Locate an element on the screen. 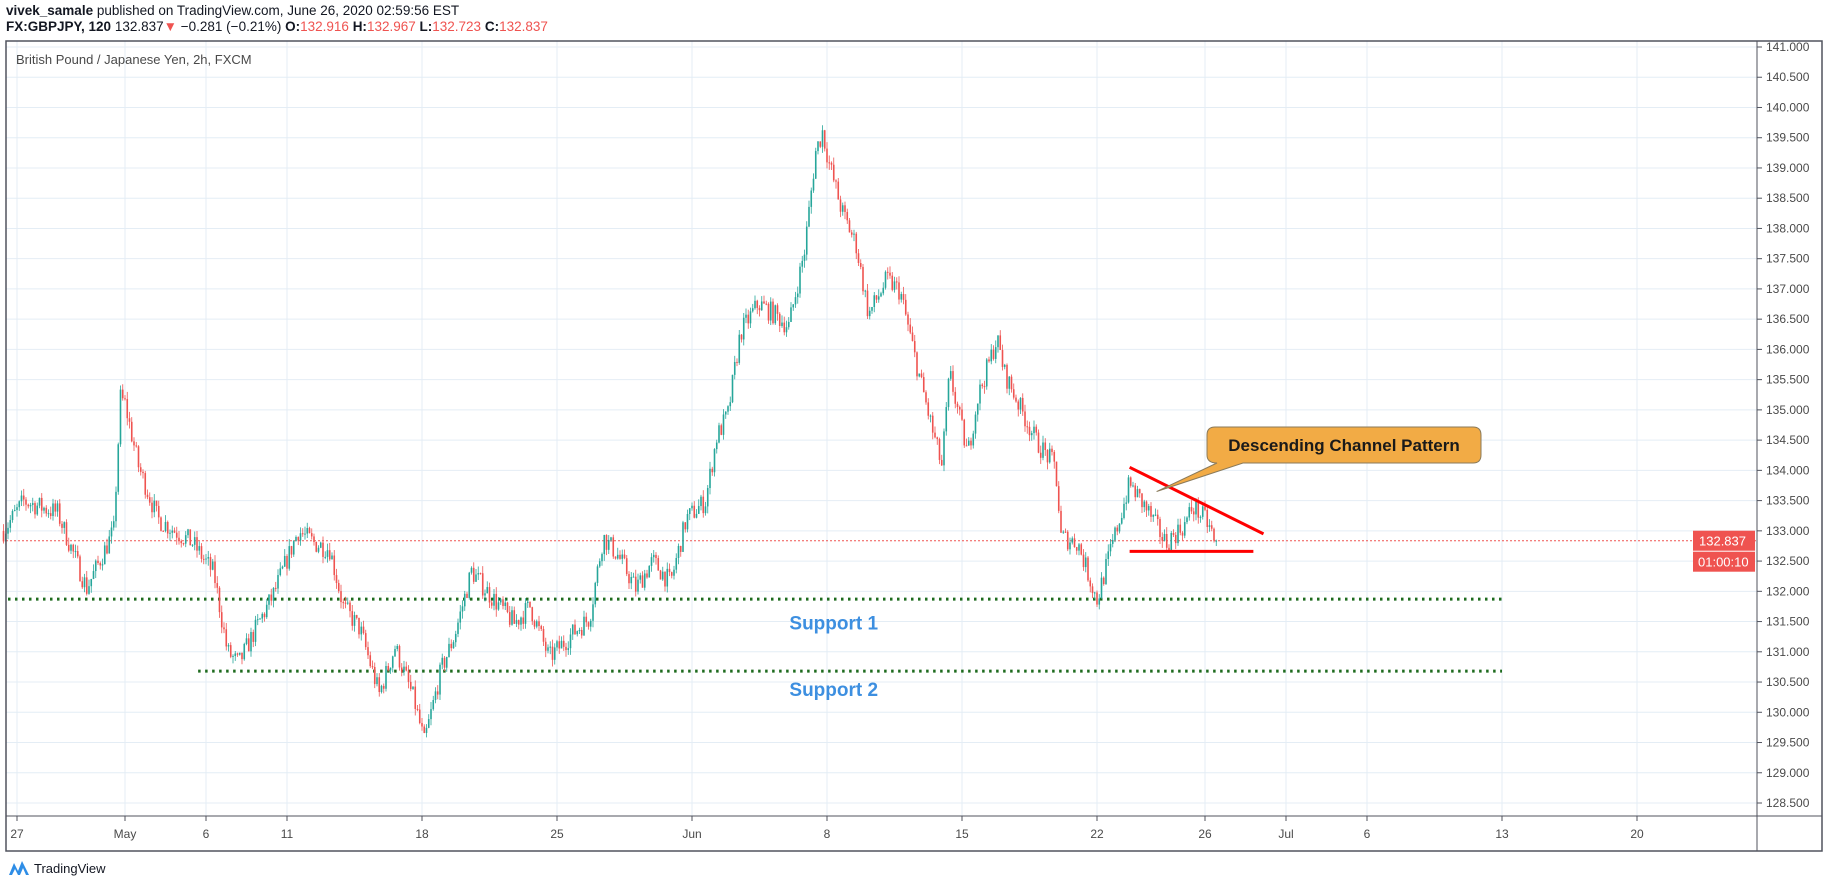 Image resolution: width=1828 pixels, height=885 pixels. price-tick-label: 140.000 is located at coordinates (1788, 107).